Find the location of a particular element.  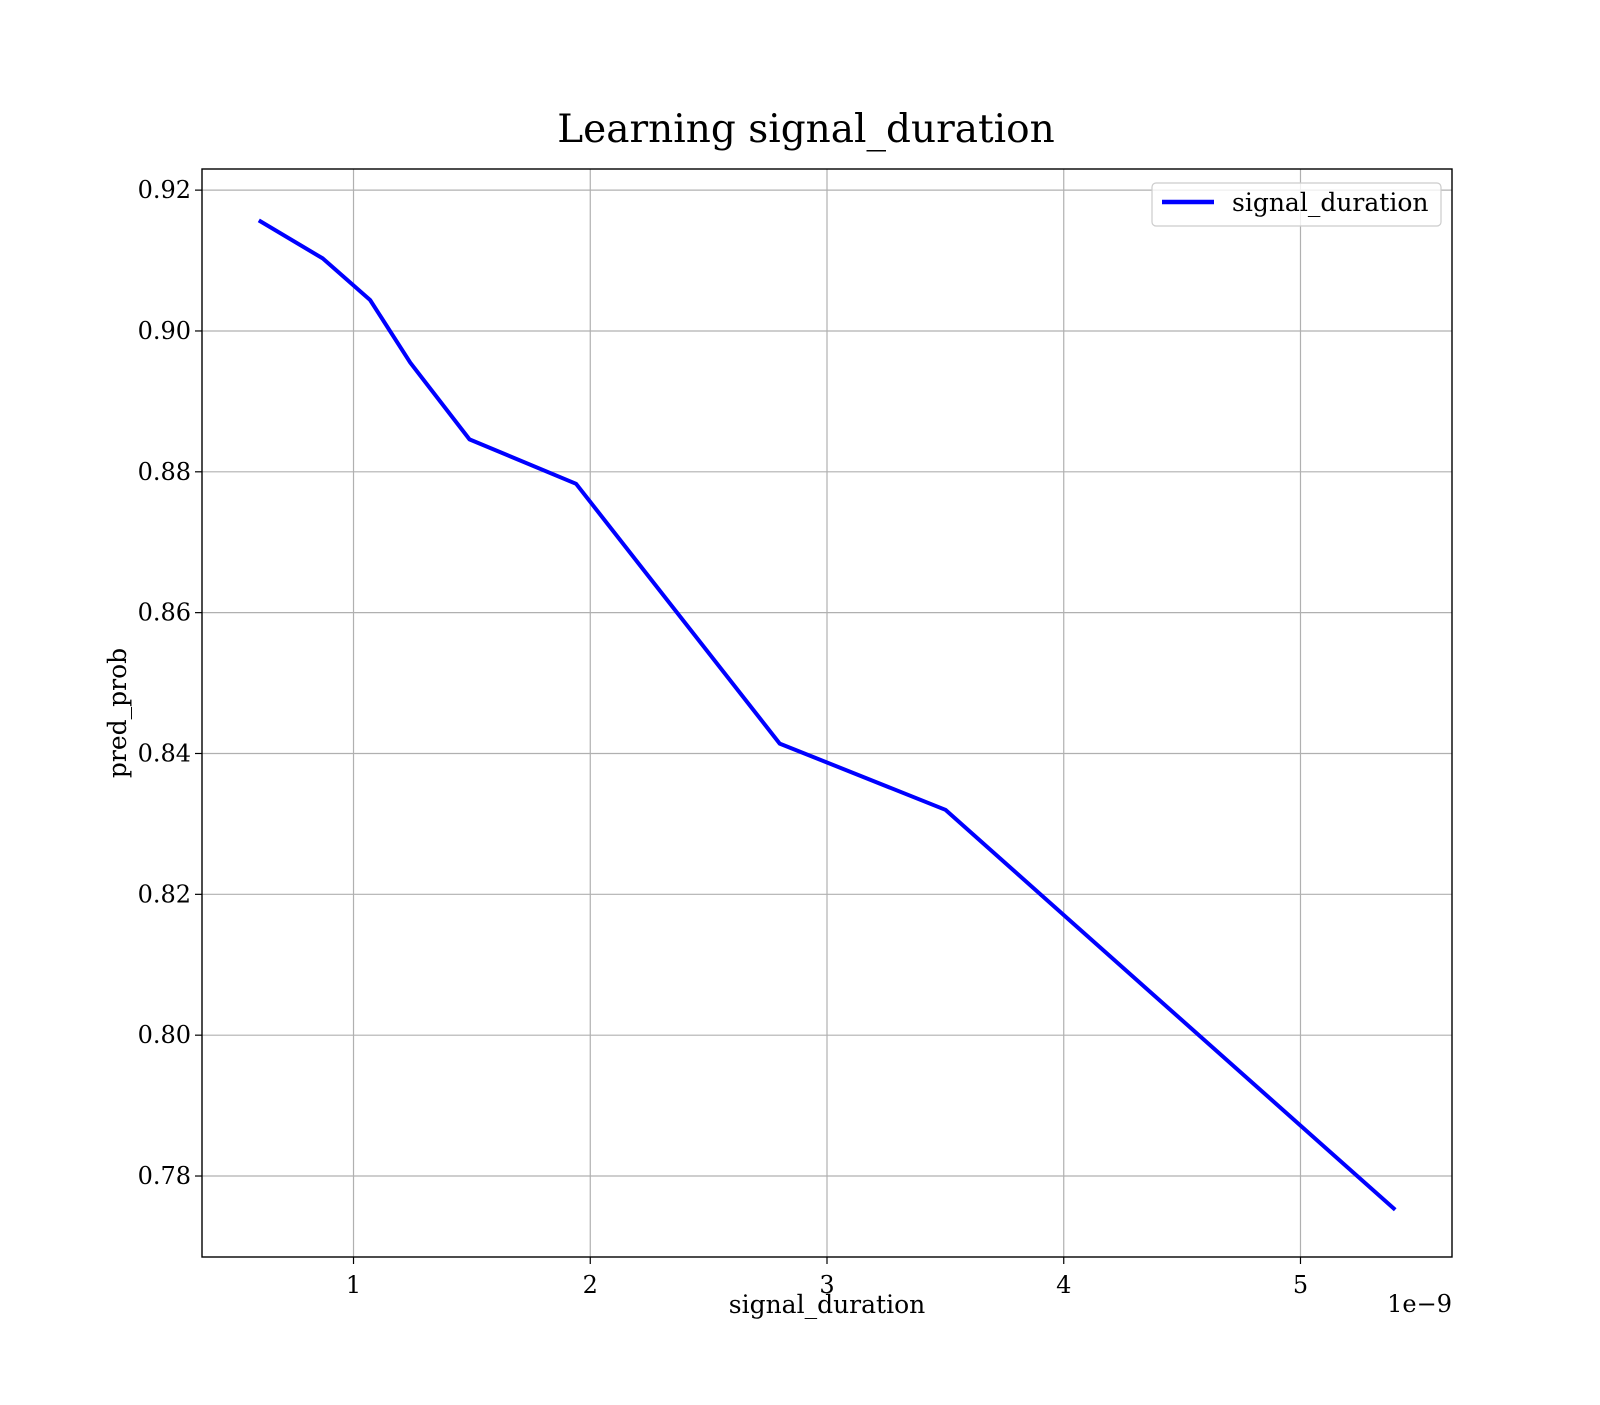

y-tick-label: 0.78 is located at coordinates (164, 1176).